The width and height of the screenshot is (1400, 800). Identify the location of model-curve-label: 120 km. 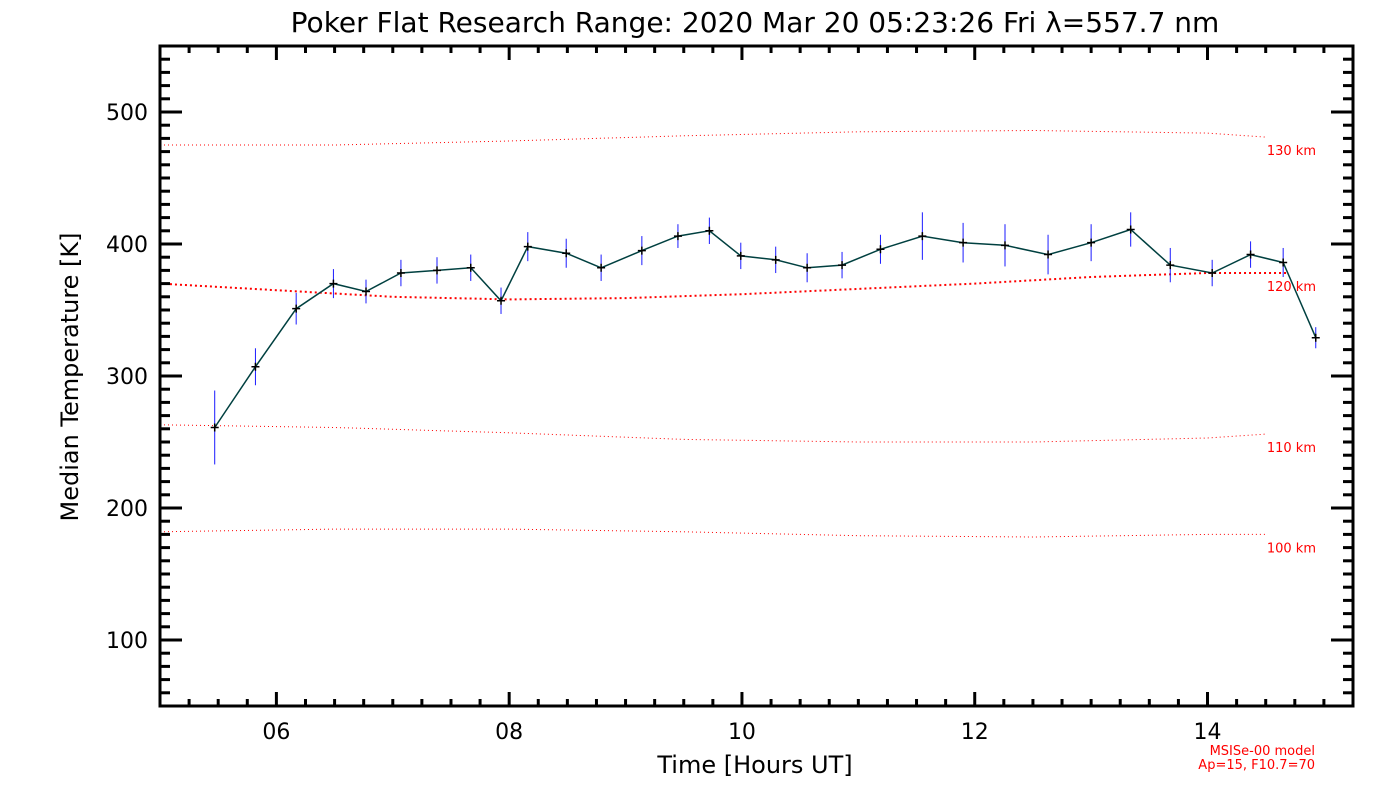
(1291, 287).